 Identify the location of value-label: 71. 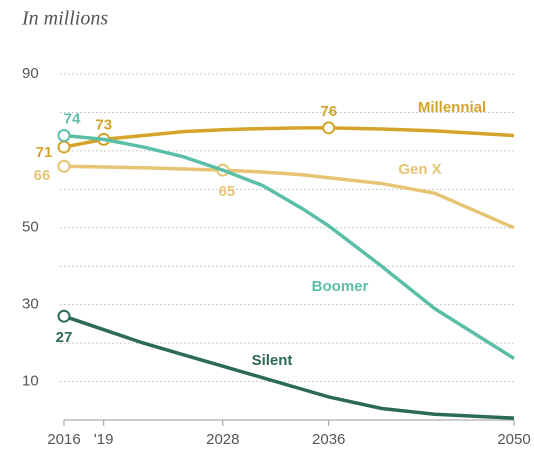
(44, 152).